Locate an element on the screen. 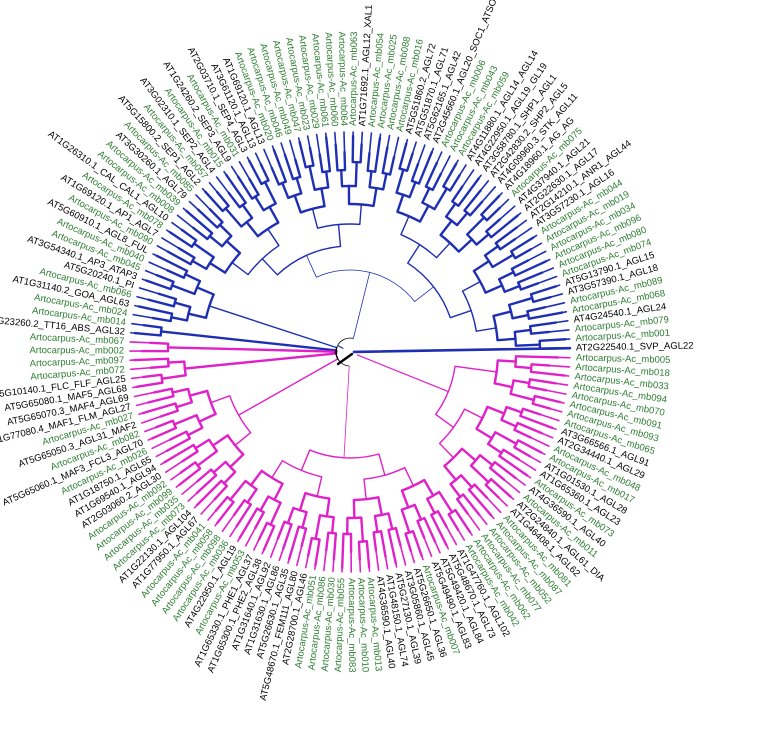 The height and width of the screenshot is (741, 760). leaf-label: AT2G22540.1_SVP_AGL22 is located at coordinates (635, 347).